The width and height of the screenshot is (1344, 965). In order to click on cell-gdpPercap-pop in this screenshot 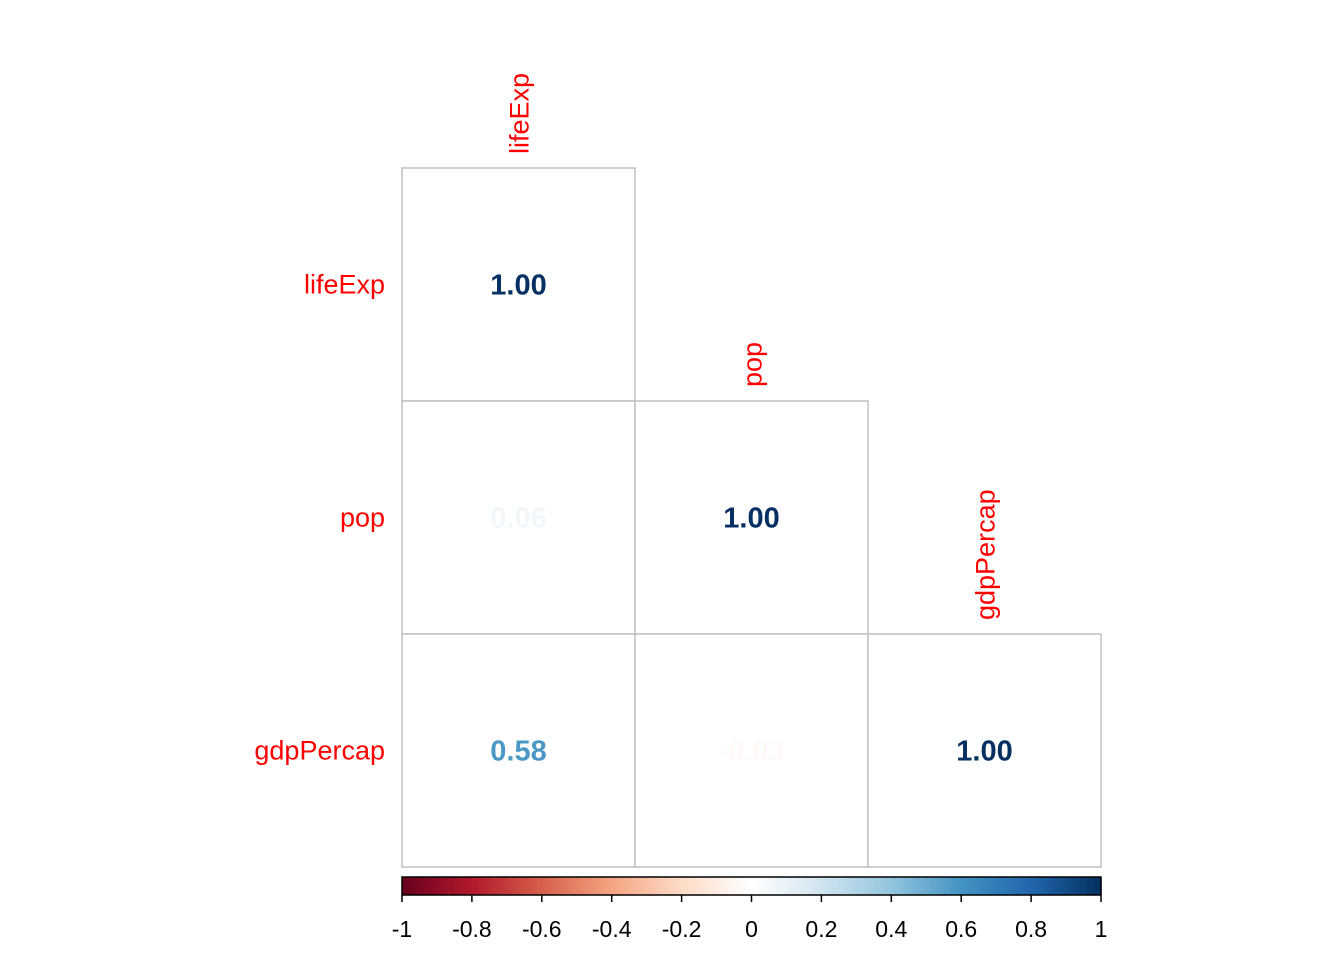, I will do `click(751, 750)`.